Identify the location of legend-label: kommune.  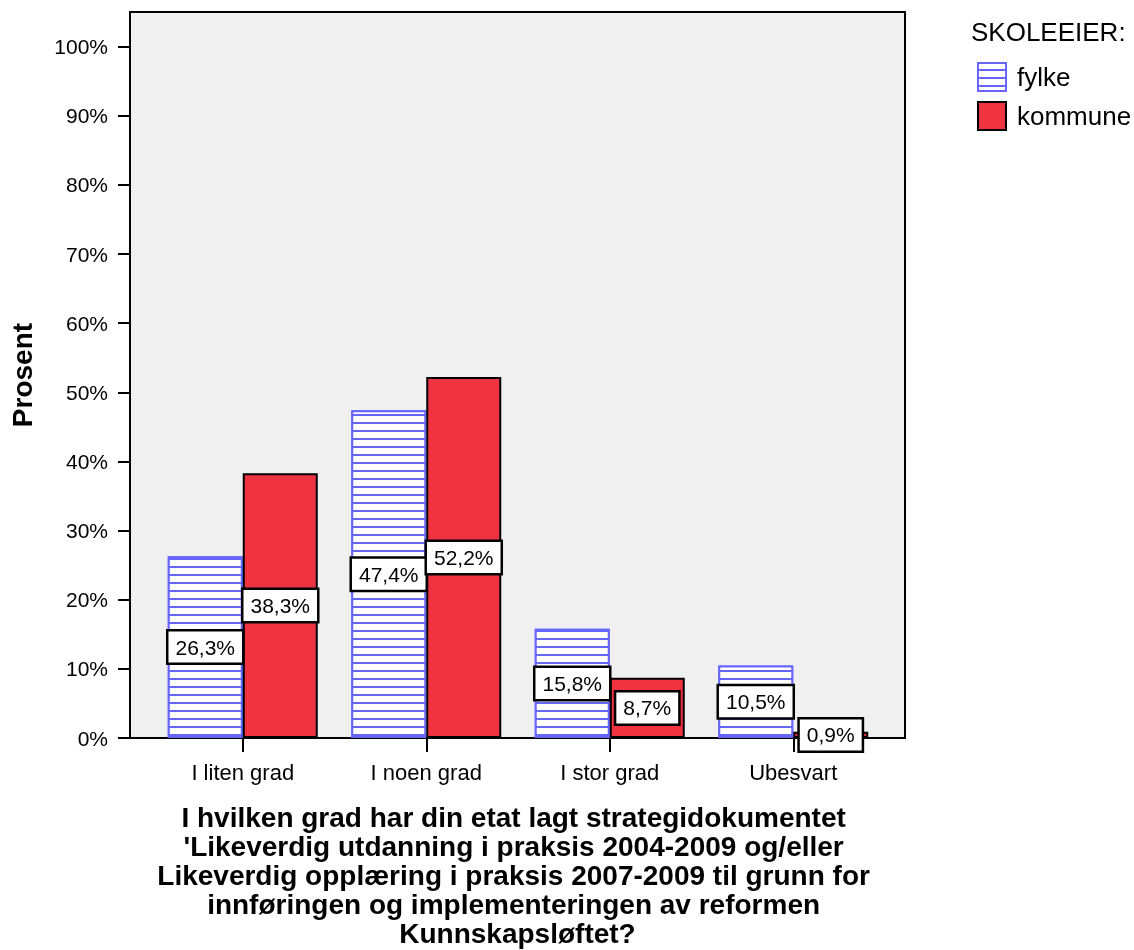
(1074, 116).